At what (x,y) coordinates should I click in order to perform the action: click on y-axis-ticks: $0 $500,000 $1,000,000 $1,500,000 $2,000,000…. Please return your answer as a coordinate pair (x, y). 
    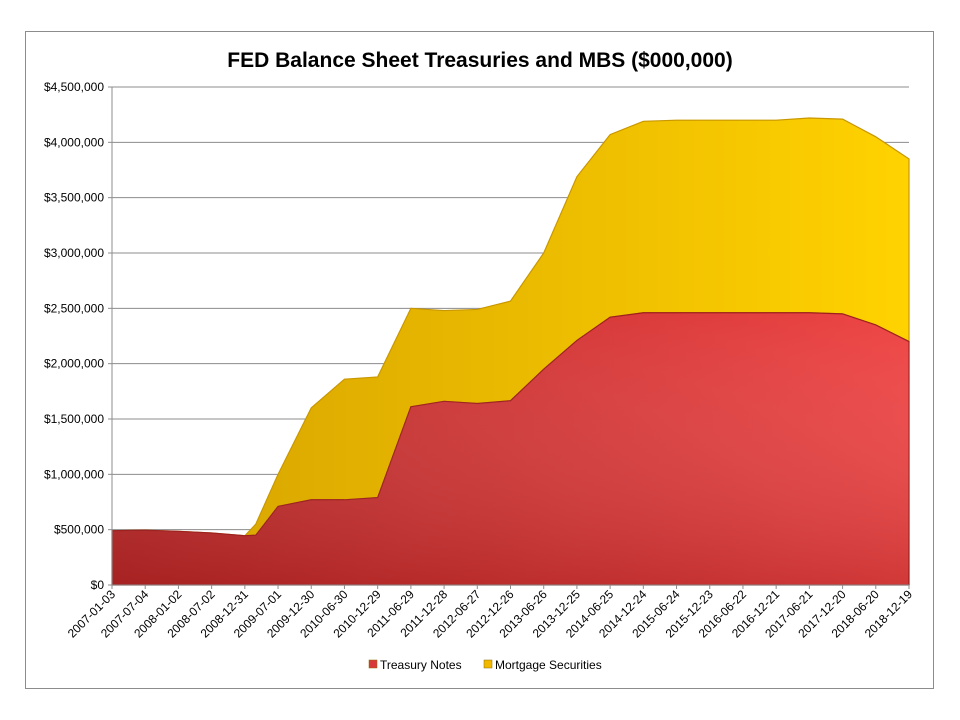
    Looking at the image, I should click on (78, 336).